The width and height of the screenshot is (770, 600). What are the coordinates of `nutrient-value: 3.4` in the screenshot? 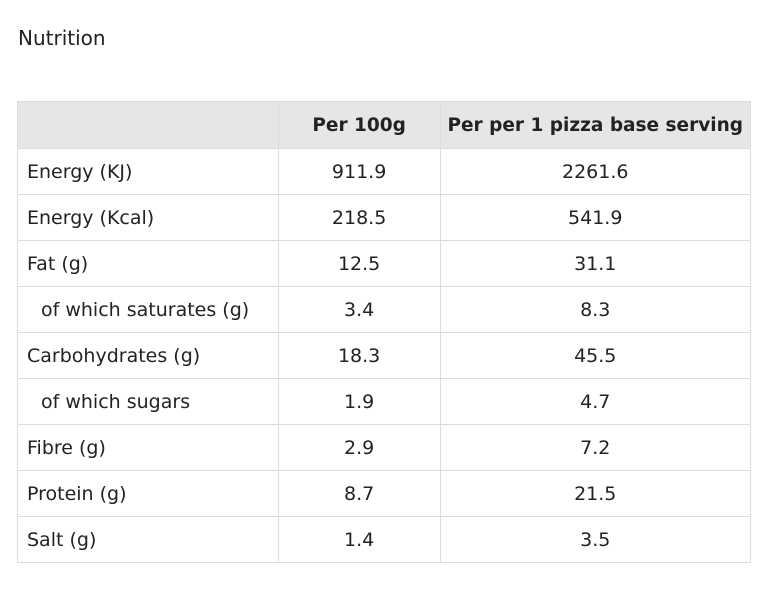 It's located at (359, 309).